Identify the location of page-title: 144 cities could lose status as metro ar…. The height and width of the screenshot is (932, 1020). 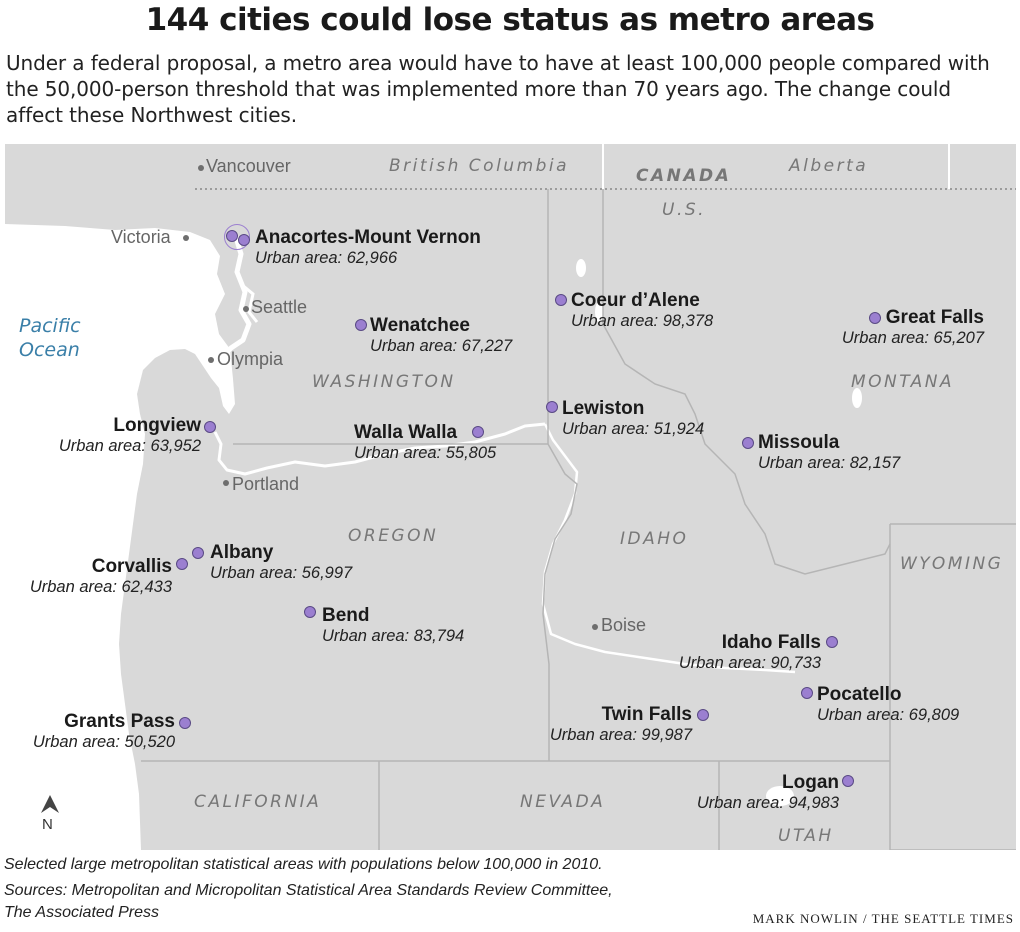
(510, 20).